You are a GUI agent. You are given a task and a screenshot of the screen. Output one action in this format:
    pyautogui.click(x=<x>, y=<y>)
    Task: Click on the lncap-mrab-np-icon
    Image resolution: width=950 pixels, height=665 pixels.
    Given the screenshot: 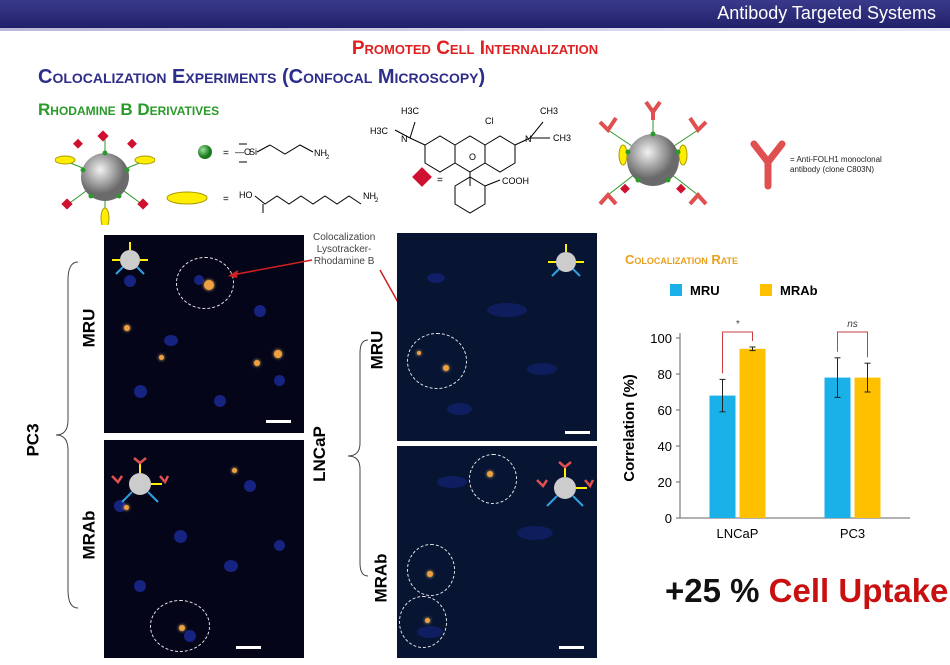 What is the action you would take?
    pyautogui.click(x=565, y=484)
    